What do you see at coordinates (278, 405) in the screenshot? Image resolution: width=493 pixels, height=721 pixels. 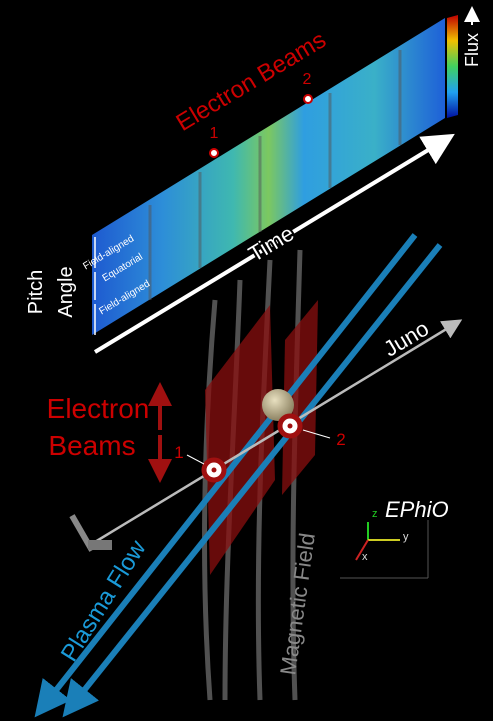 I see `moon` at bounding box center [278, 405].